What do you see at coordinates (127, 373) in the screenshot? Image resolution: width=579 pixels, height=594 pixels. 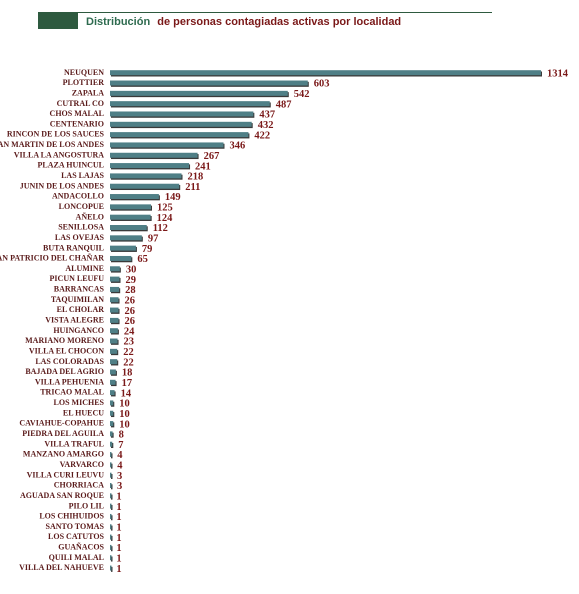 I see `value-label: 18` at bounding box center [127, 373].